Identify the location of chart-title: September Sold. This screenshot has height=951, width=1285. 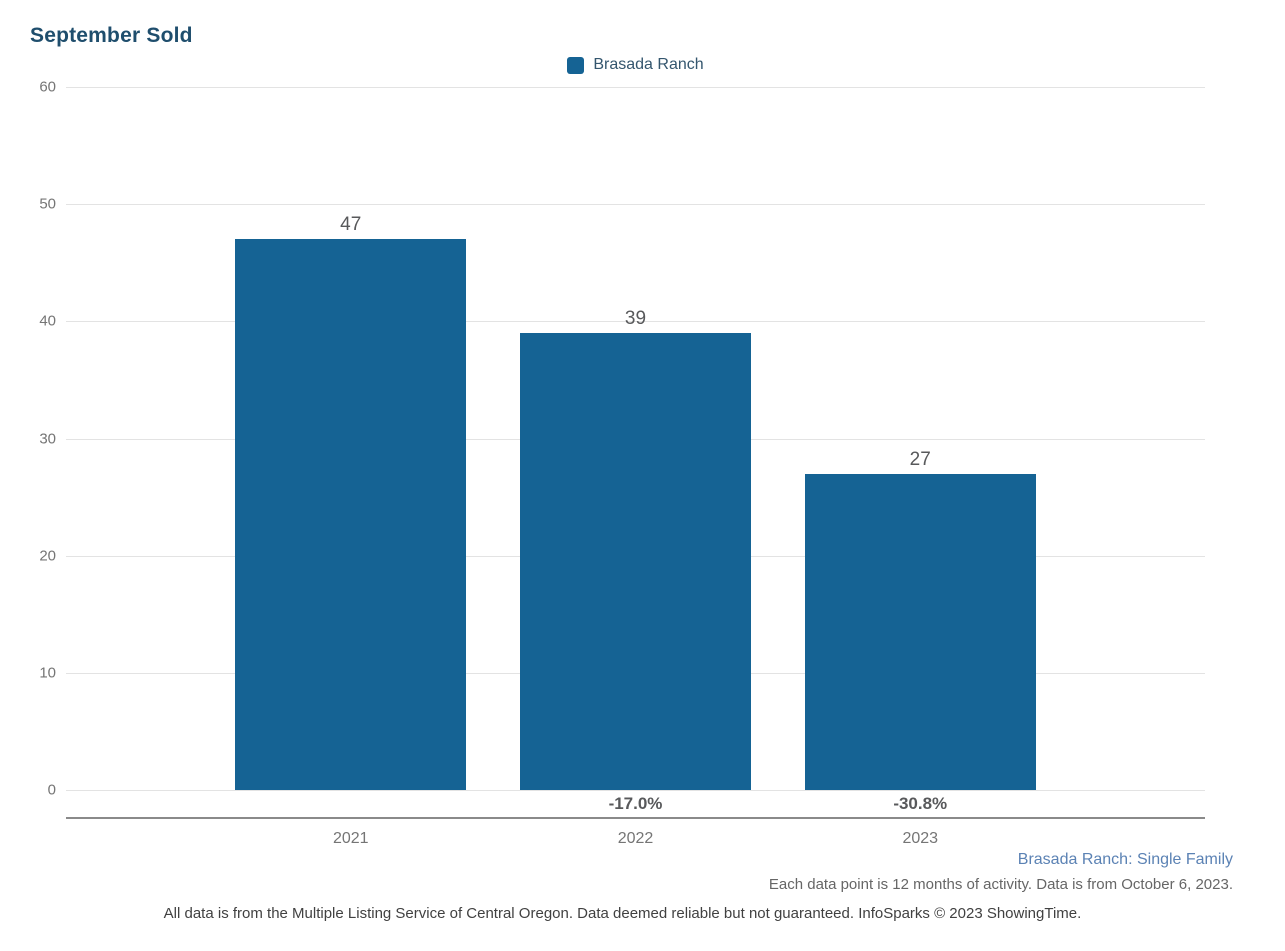
(111, 35).